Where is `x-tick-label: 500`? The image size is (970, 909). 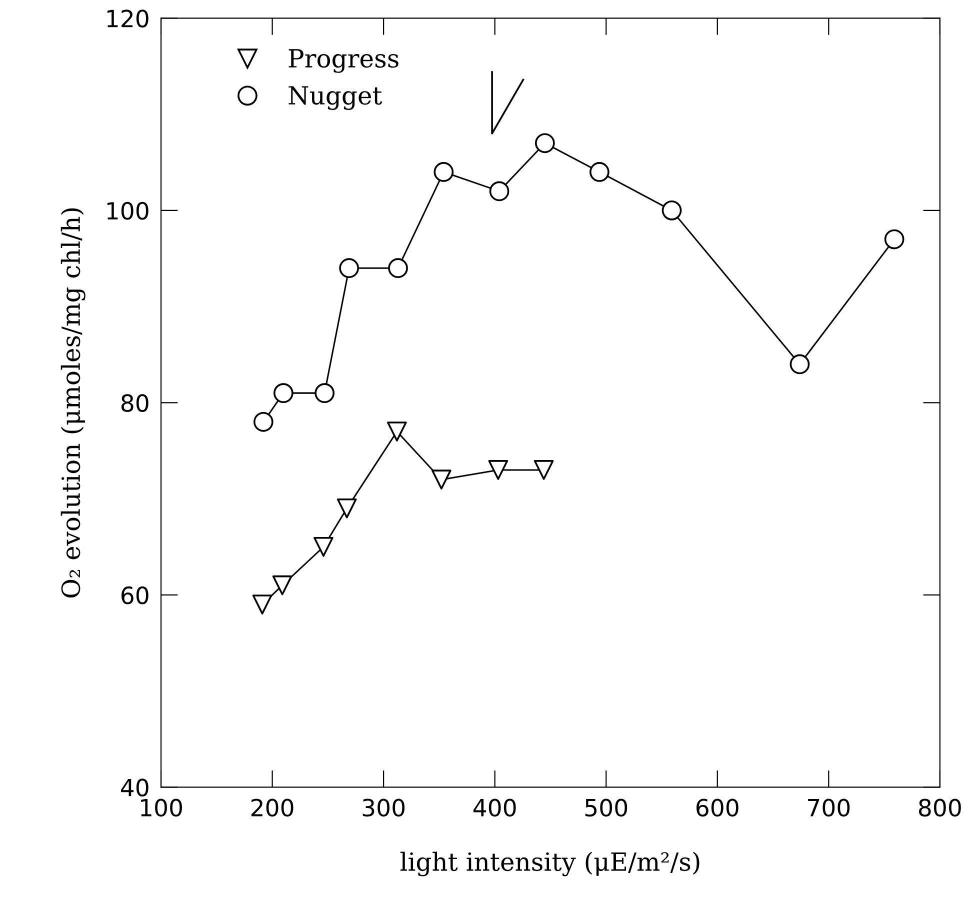 x-tick-label: 500 is located at coordinates (606, 807).